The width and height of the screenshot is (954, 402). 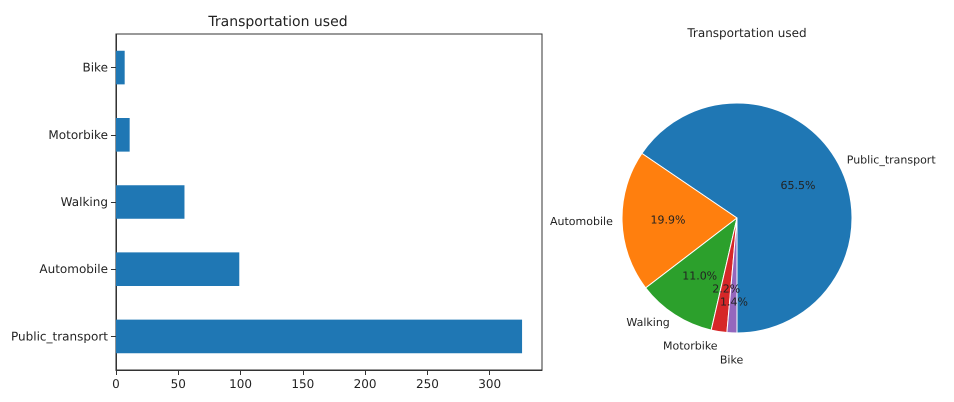 I want to click on slice-label: Bike, so click(x=732, y=360).